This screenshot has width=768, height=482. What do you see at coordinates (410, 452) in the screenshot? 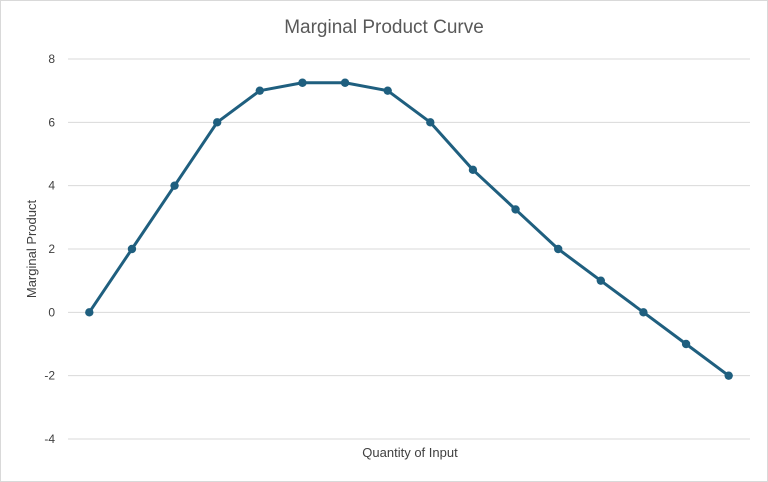
I see `x-axis-title: Quantity of Input` at bounding box center [410, 452].